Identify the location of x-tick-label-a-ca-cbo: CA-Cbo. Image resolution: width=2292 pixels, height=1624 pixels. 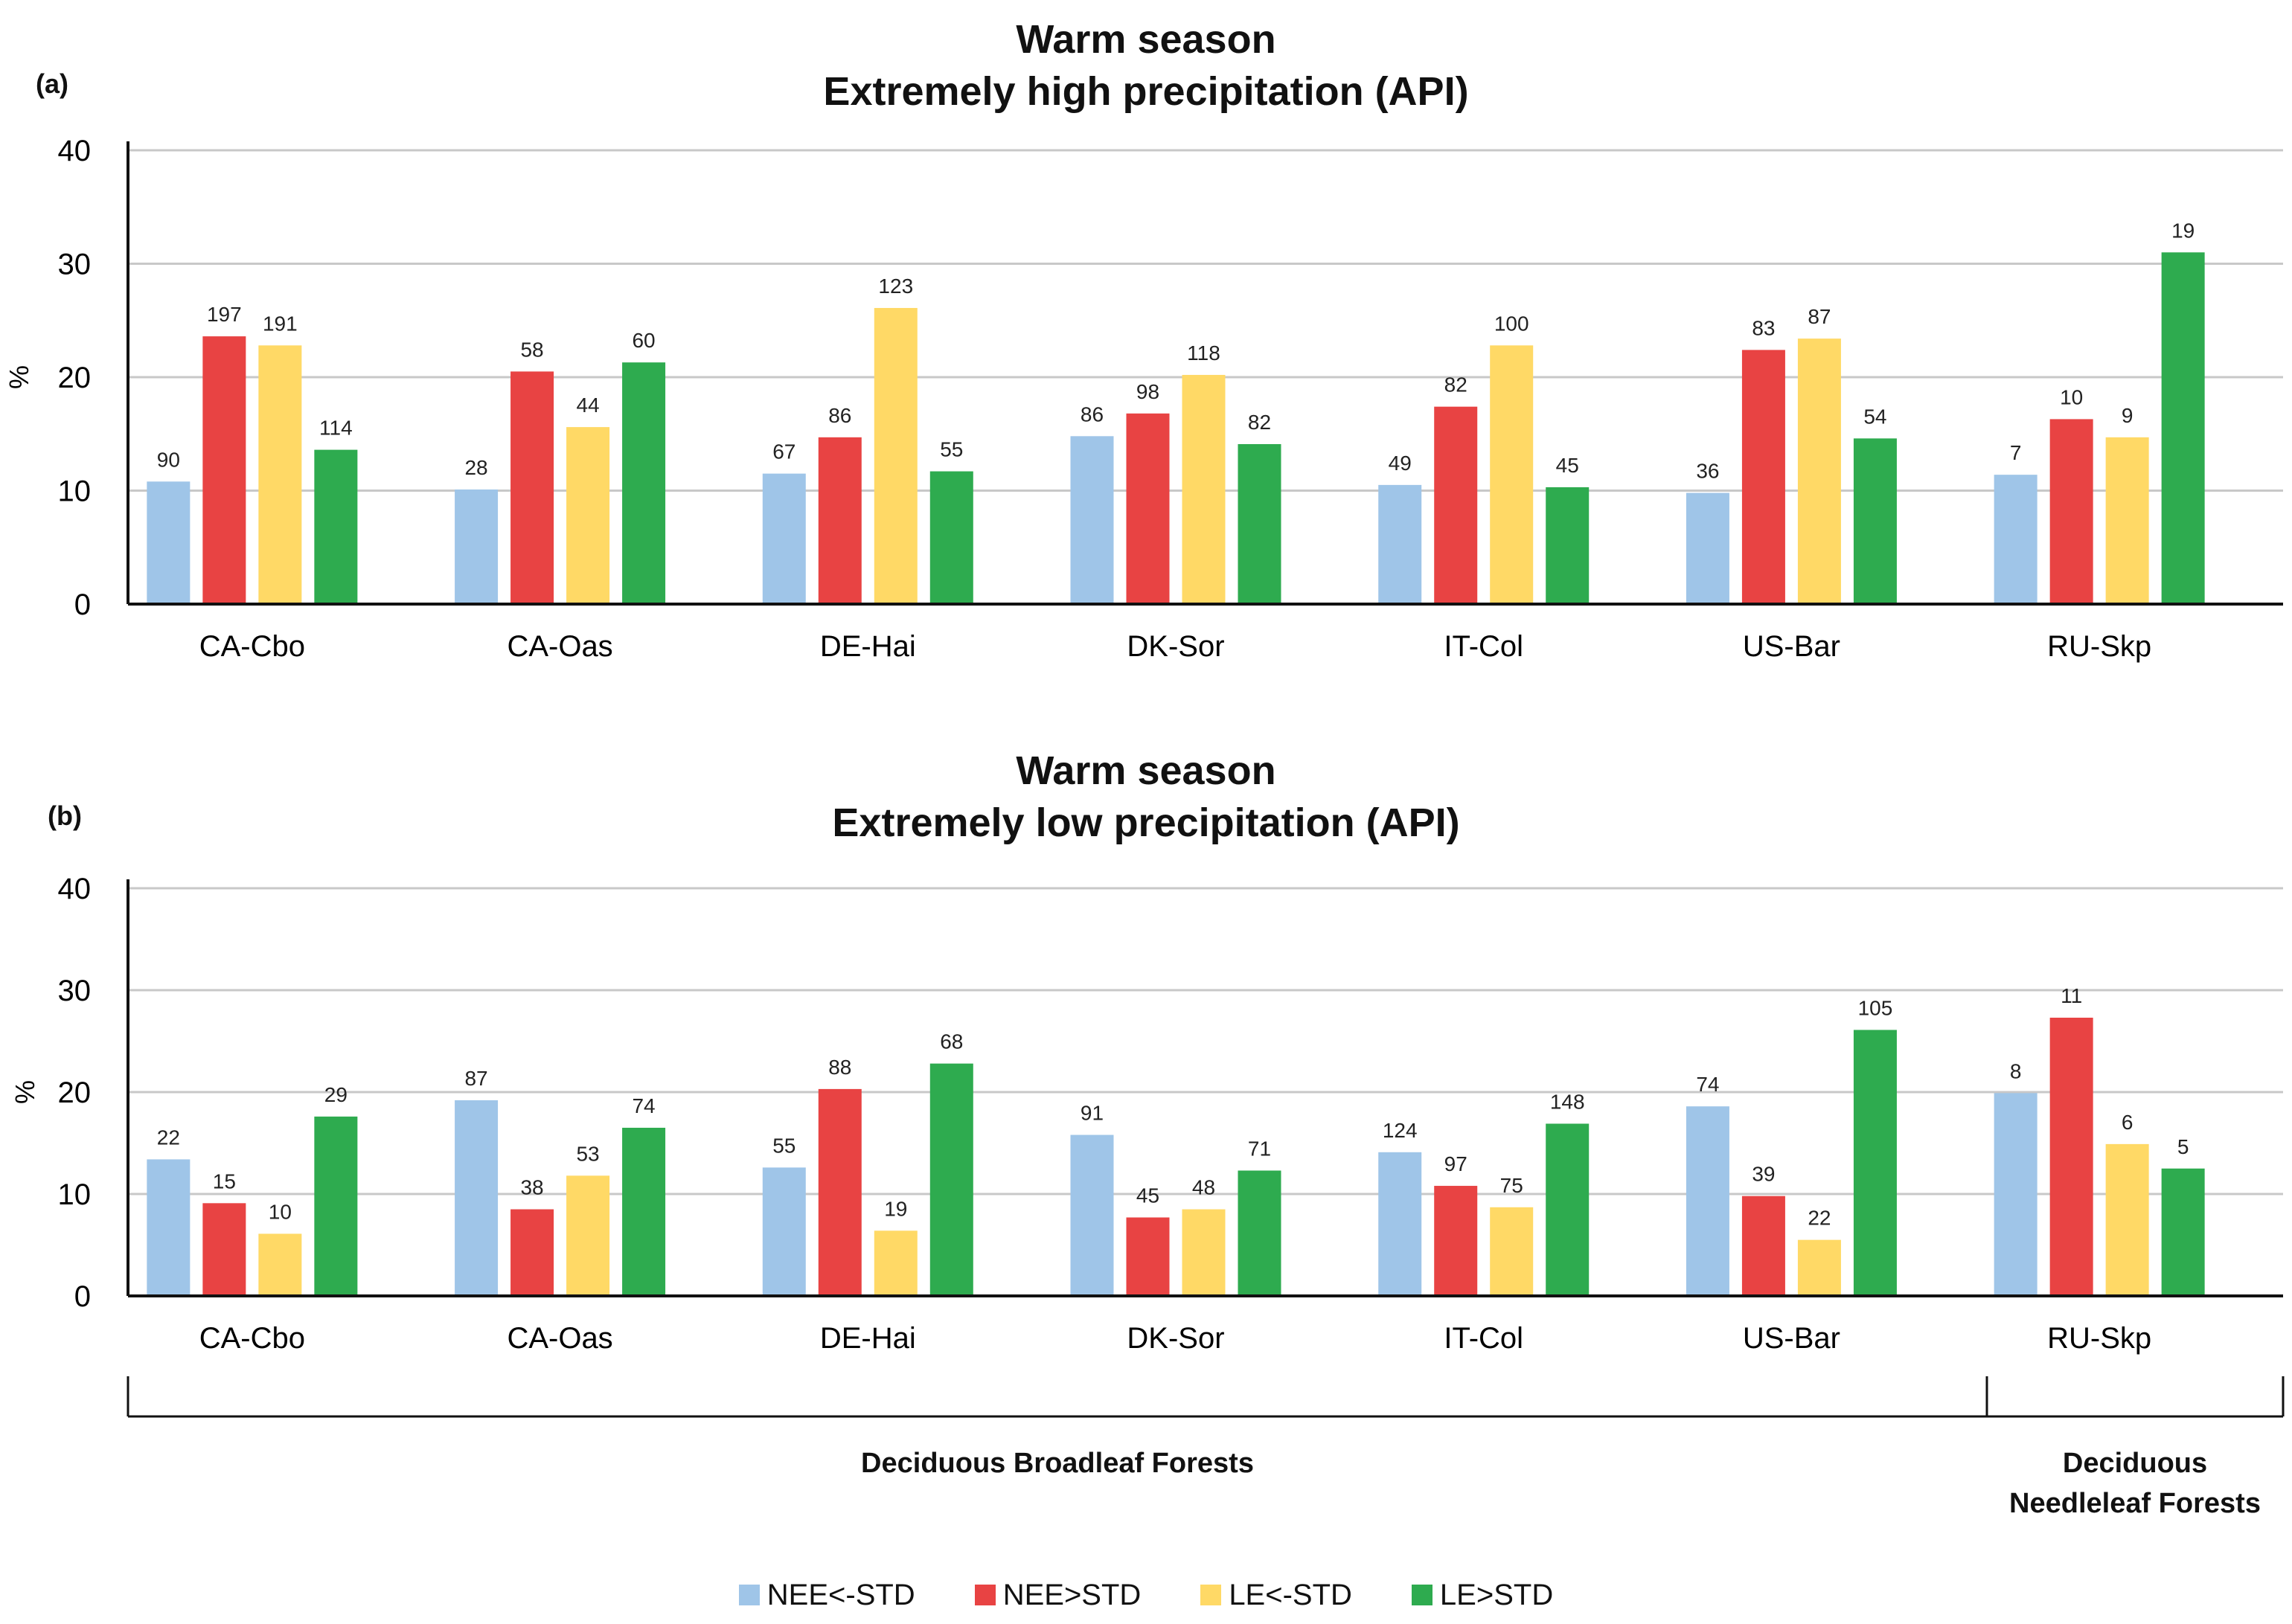
(252, 647).